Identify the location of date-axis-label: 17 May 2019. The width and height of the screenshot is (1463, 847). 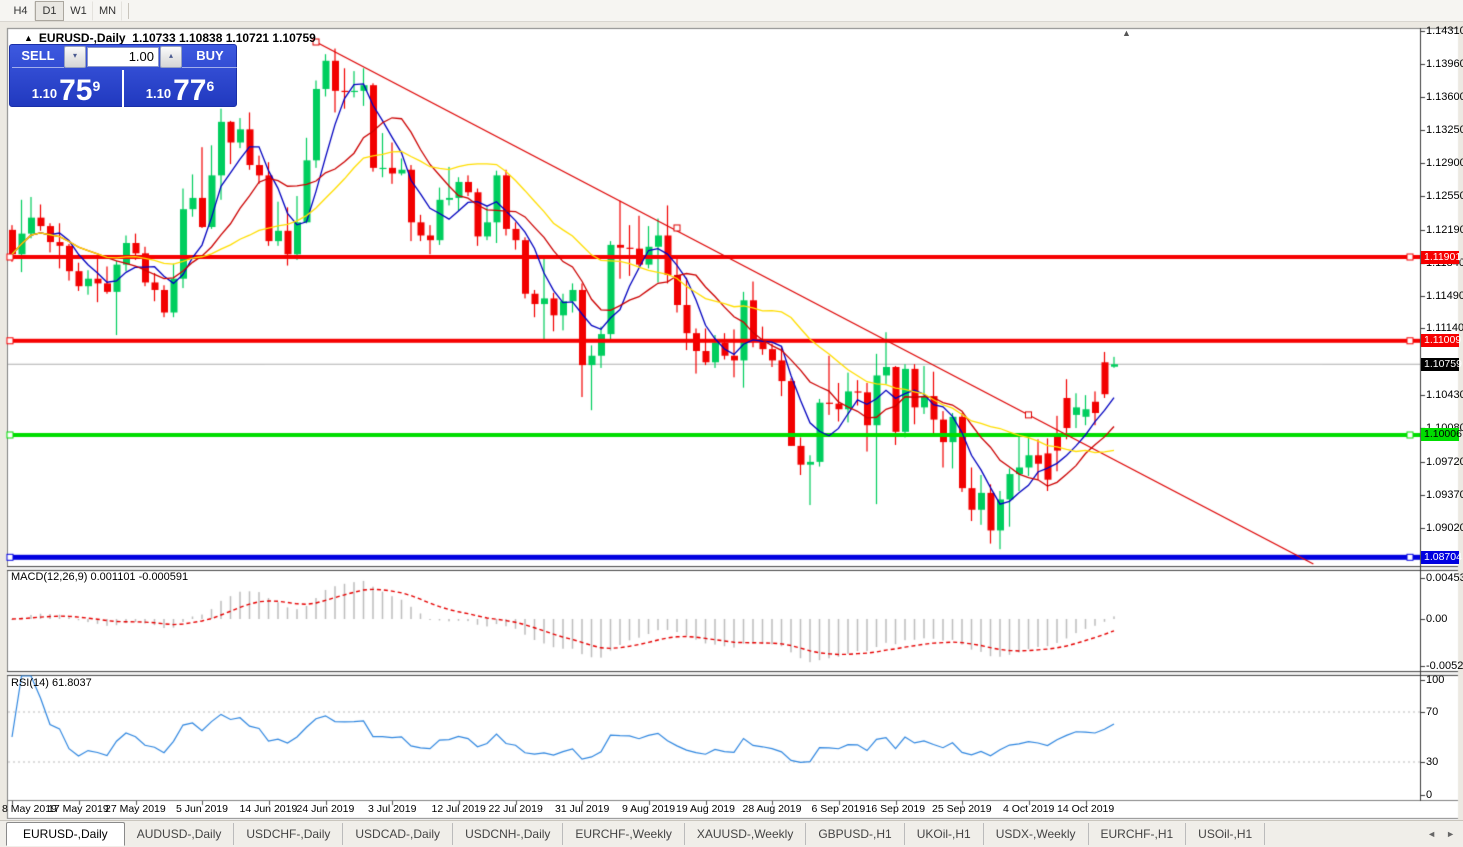
(78, 809).